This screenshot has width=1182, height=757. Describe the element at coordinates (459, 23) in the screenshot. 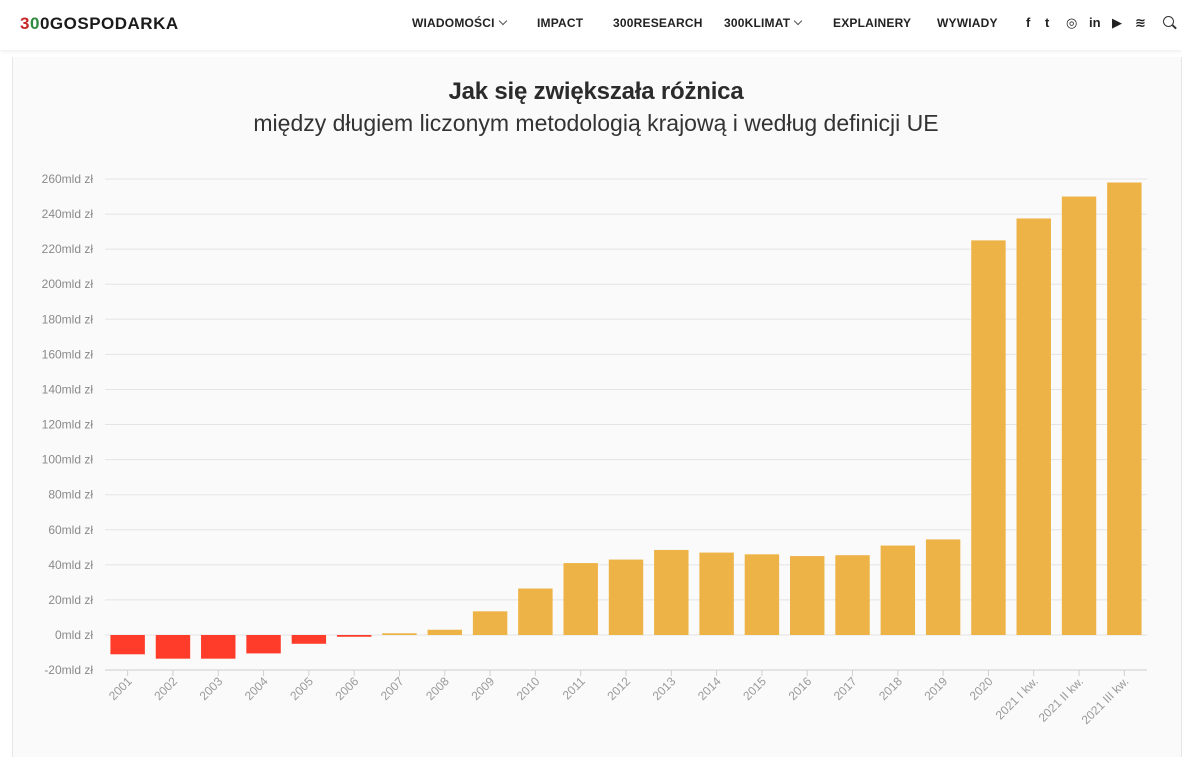

I see `nav-item-wiadomosci: WIADOMOŚCI` at that location.